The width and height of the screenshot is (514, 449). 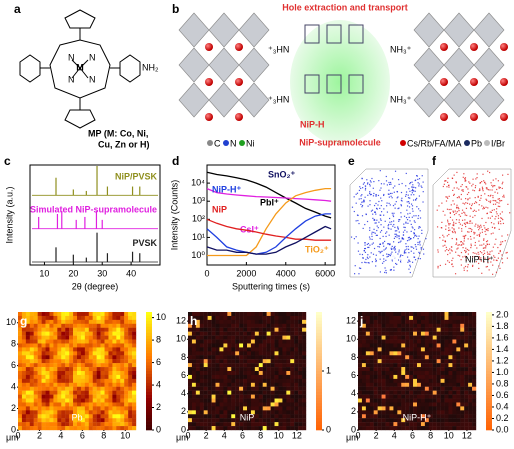 What do you see at coordinates (118, 133) in the screenshot?
I see `caption: MP (M: Co, Ni,` at bounding box center [118, 133].